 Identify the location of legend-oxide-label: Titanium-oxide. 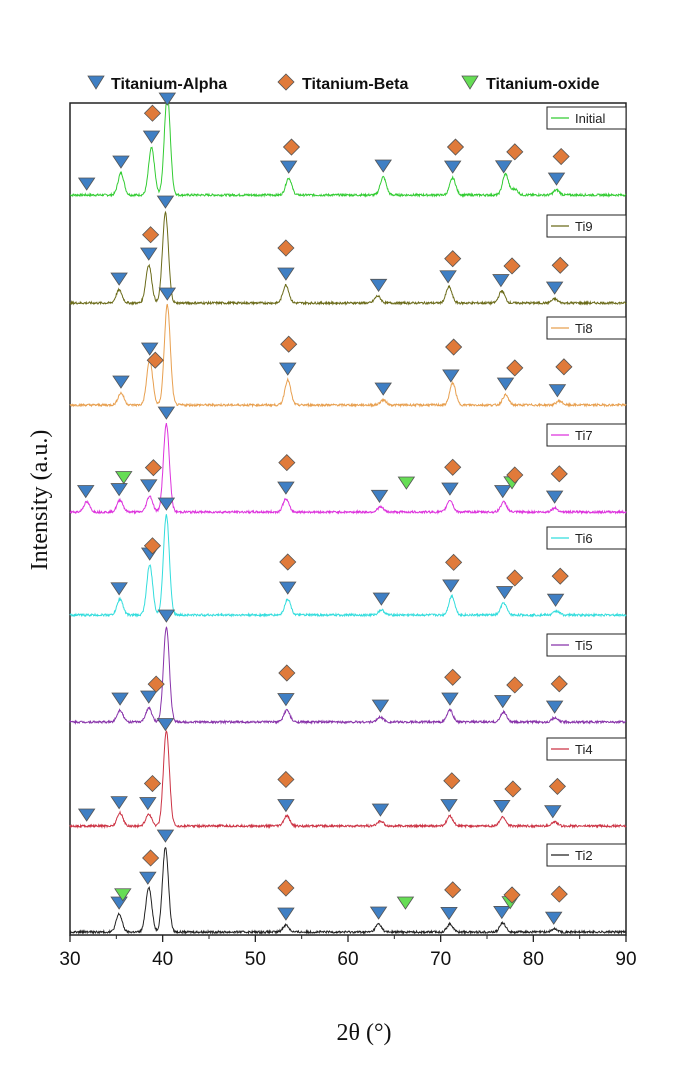
(543, 84).